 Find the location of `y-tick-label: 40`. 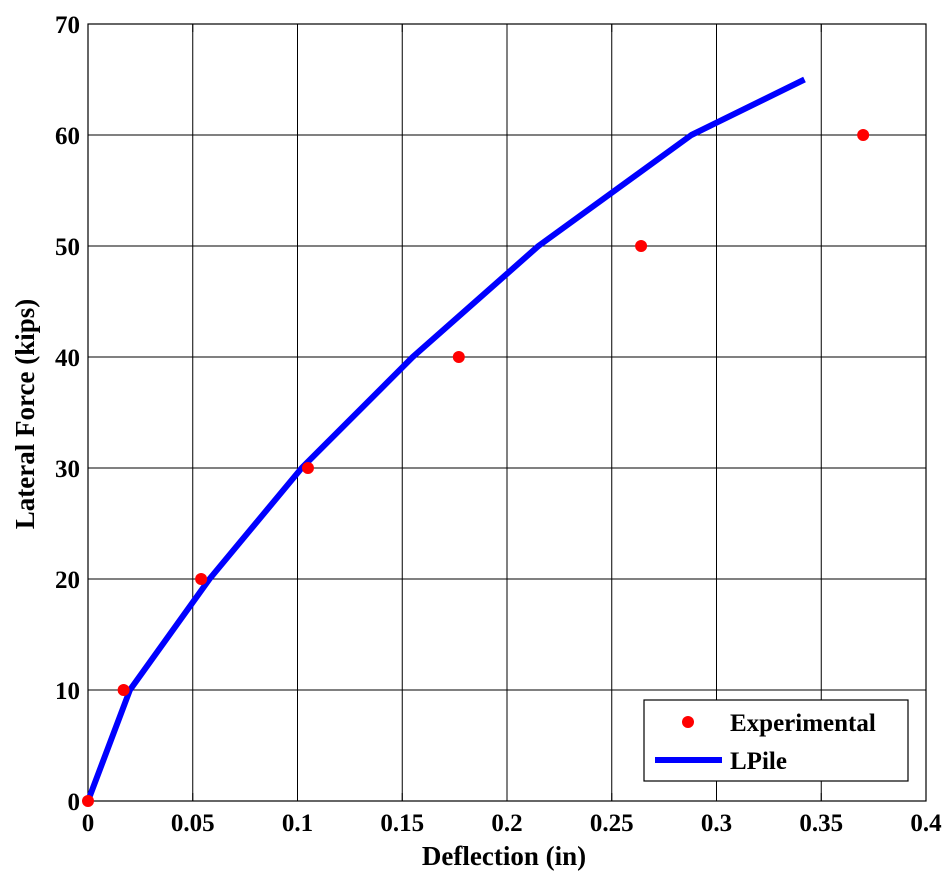

y-tick-label: 40 is located at coordinates (67, 358).